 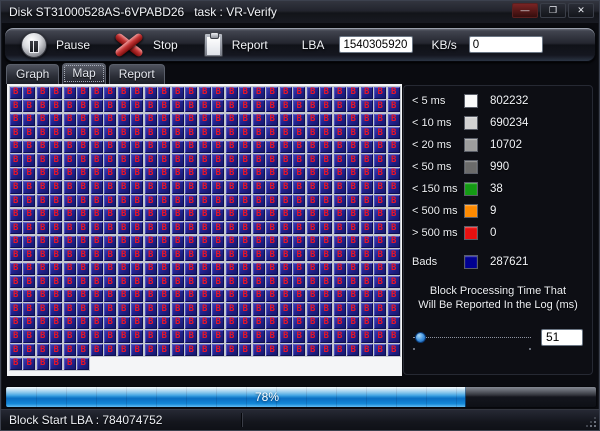 What do you see at coordinates (581, 10) in the screenshot?
I see `close-button: ✕` at bounding box center [581, 10].